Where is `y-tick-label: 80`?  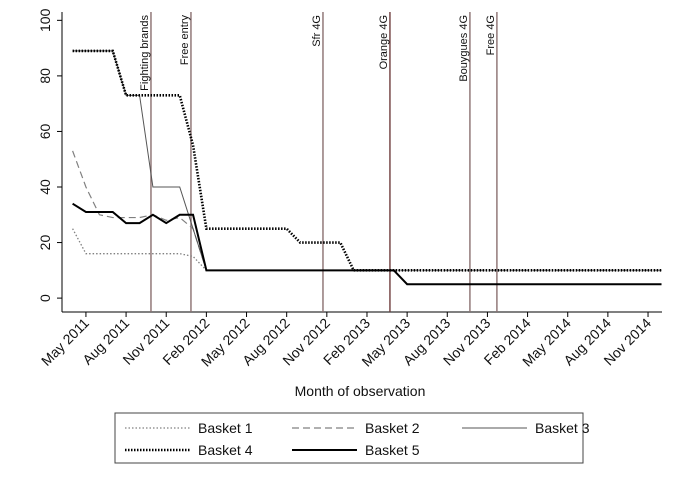
y-tick-label: 80 is located at coordinates (45, 76).